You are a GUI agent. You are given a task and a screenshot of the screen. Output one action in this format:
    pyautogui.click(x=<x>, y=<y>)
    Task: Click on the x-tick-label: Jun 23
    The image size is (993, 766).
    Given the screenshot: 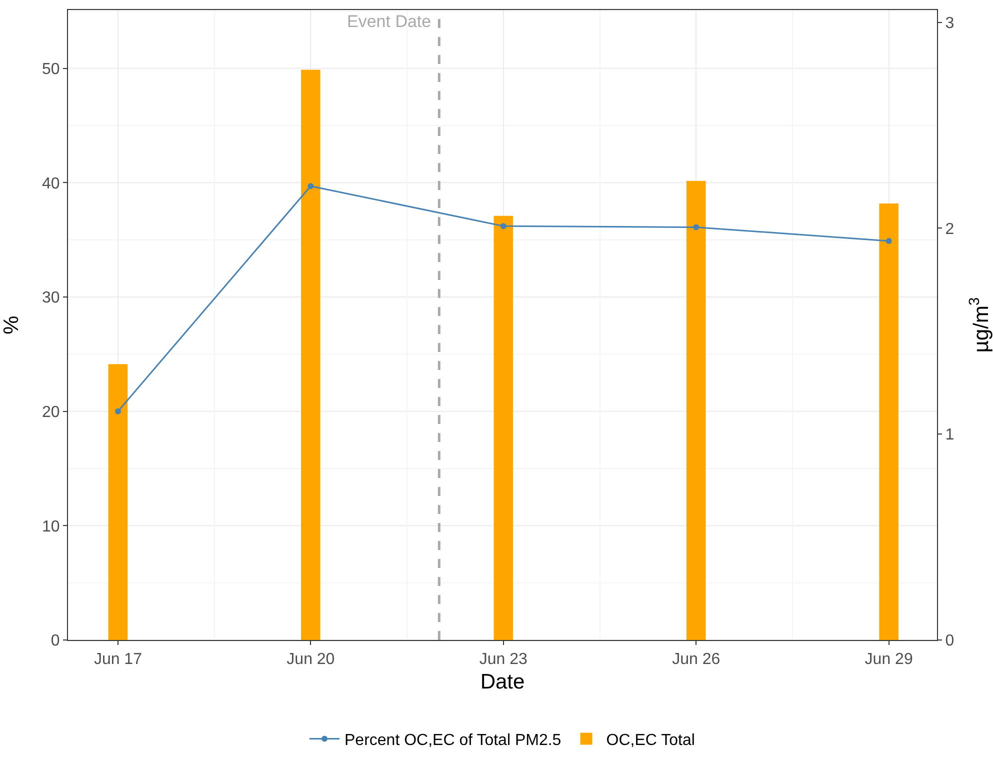 What is the action you would take?
    pyautogui.click(x=503, y=659)
    